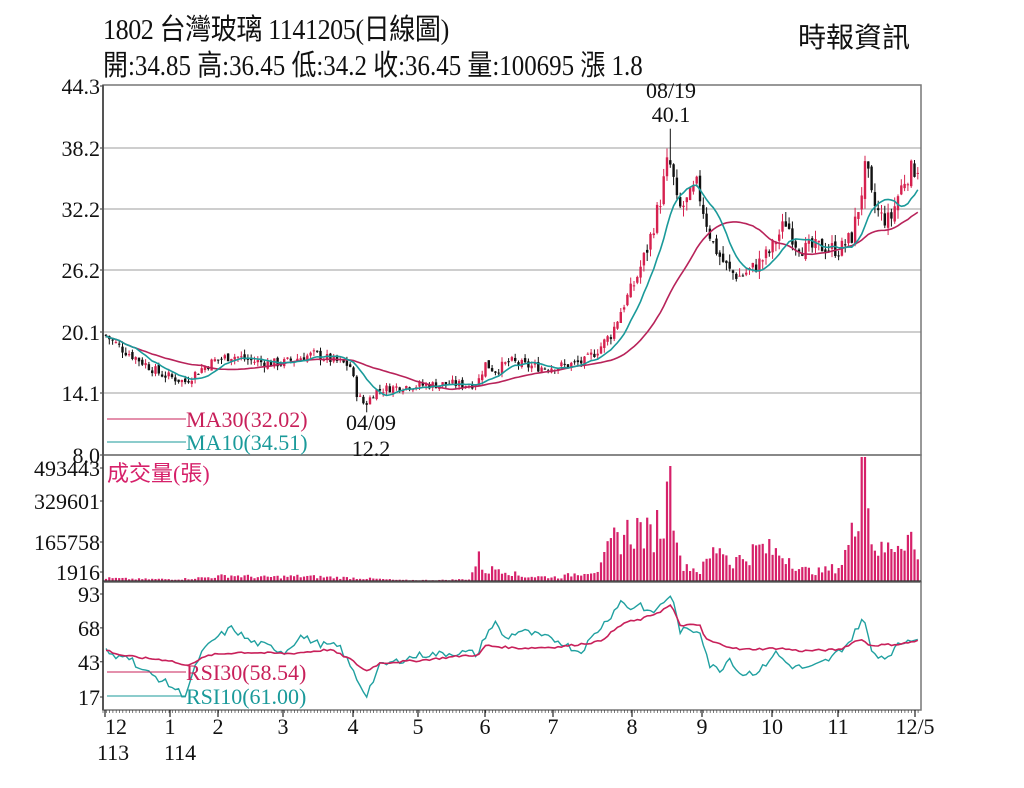 Image resolution: width=1024 pixels, height=788 pixels. I want to click on high-value-annotation: 40.1, so click(671, 114).